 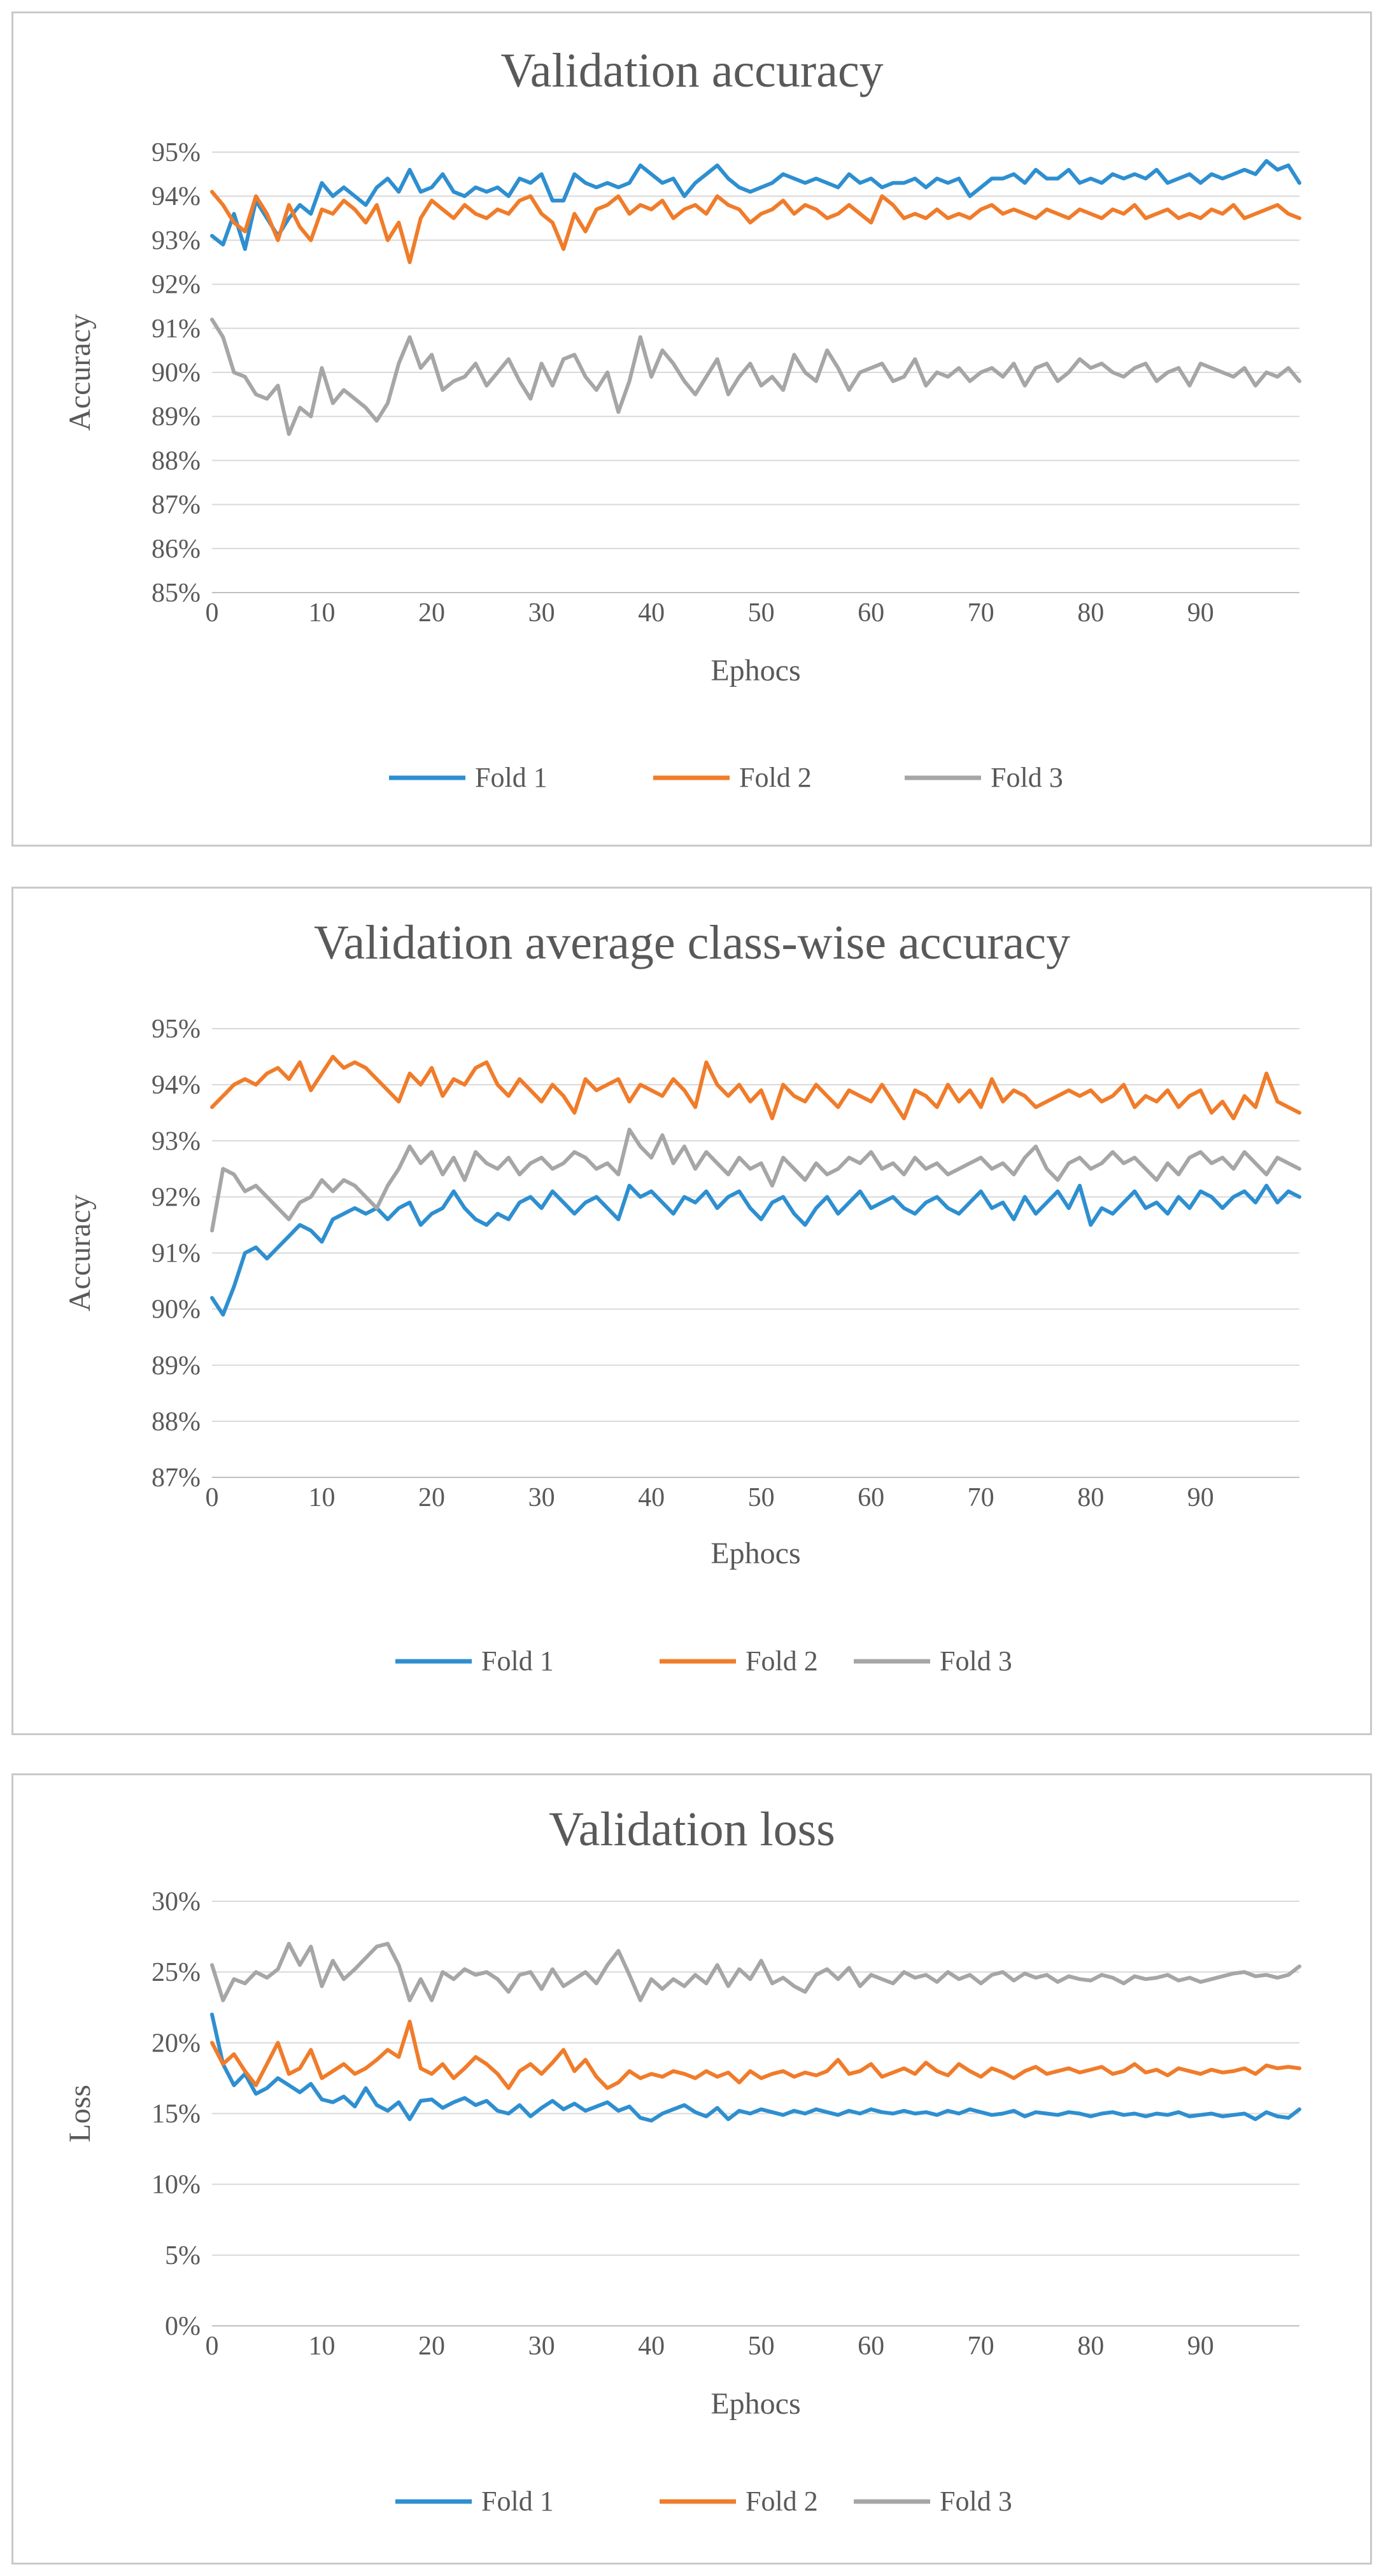 I want to click on y-tick-label: 86%, so click(x=176, y=550).